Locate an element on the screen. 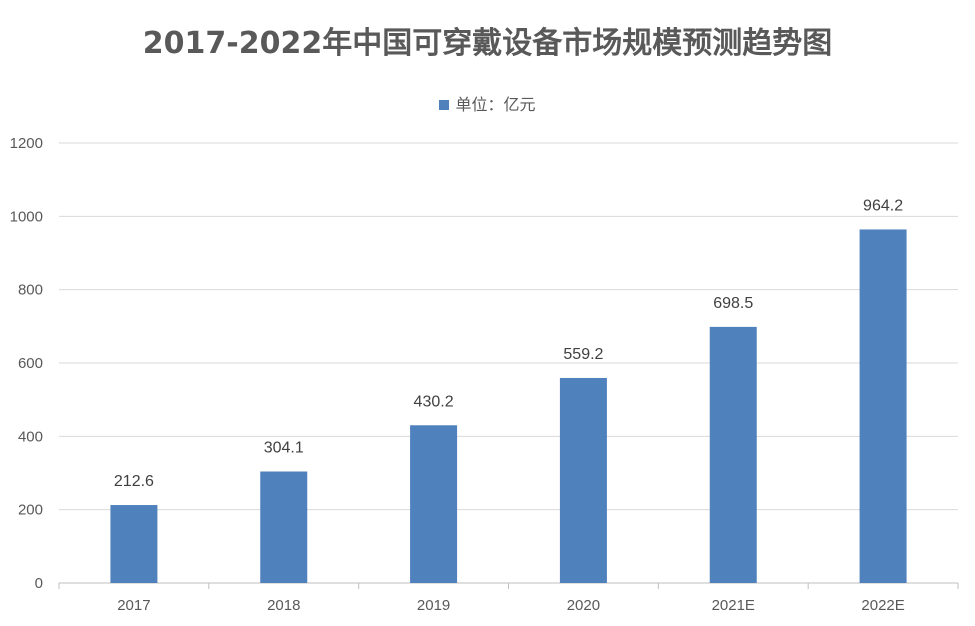 This screenshot has height=626, width=975. x-tick-label: 2018 is located at coordinates (283, 605).